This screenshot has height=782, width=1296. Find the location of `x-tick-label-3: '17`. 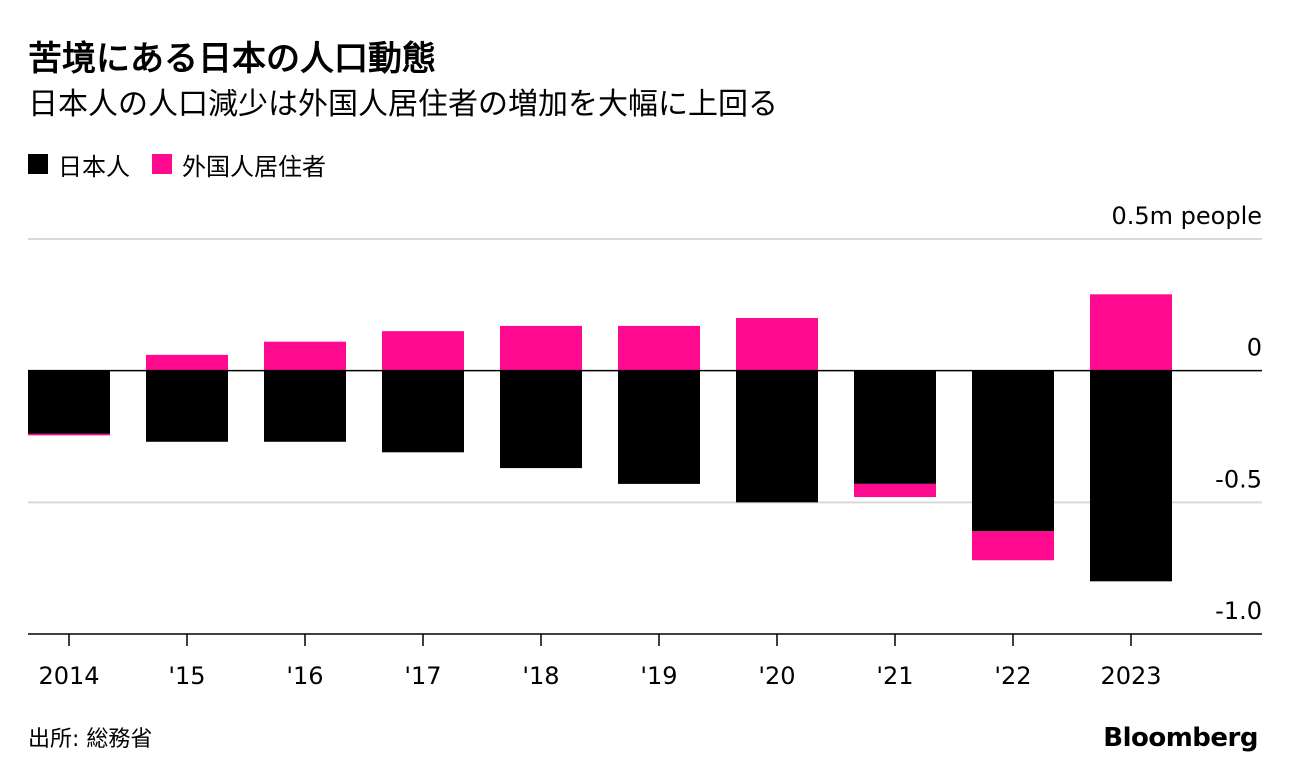

x-tick-label-3: '17 is located at coordinates (422, 676).